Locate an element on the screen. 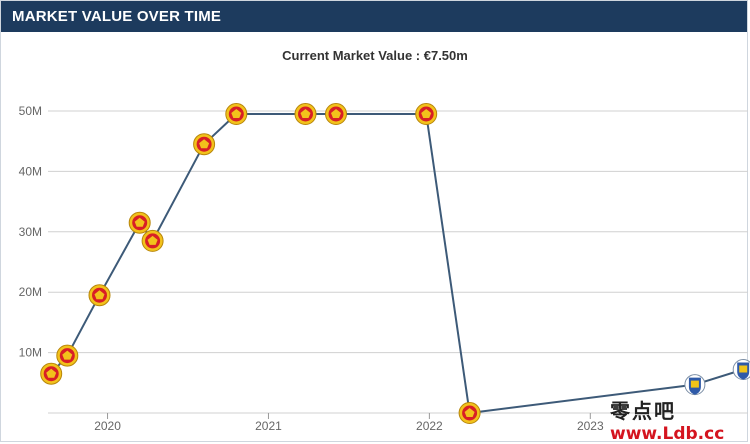  panel-header: MARKET VALUE OVER TIME is located at coordinates (374, 16).